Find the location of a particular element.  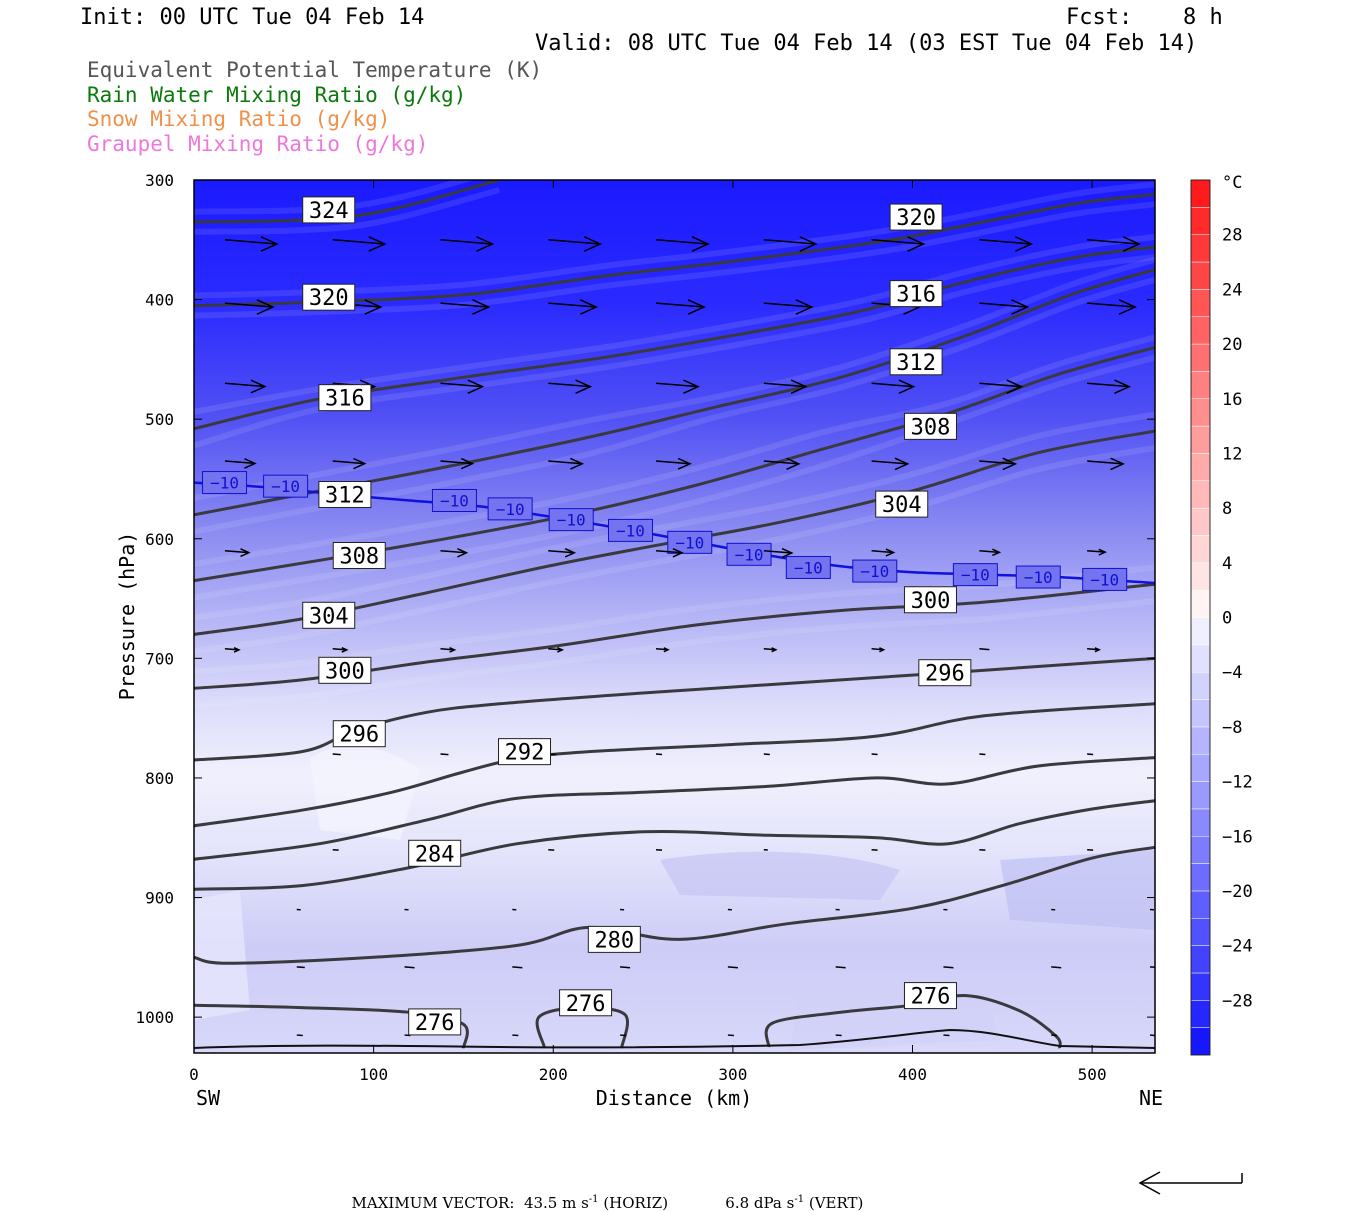

y-tick-label: 400 is located at coordinates (159, 300).